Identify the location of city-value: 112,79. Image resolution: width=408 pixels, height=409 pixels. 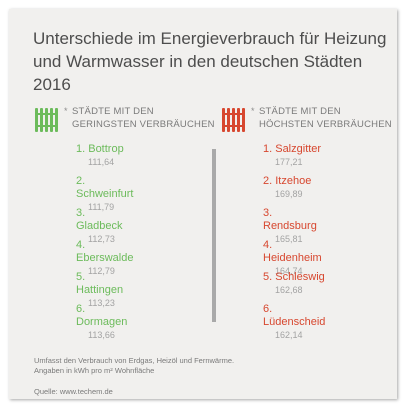
(101, 271).